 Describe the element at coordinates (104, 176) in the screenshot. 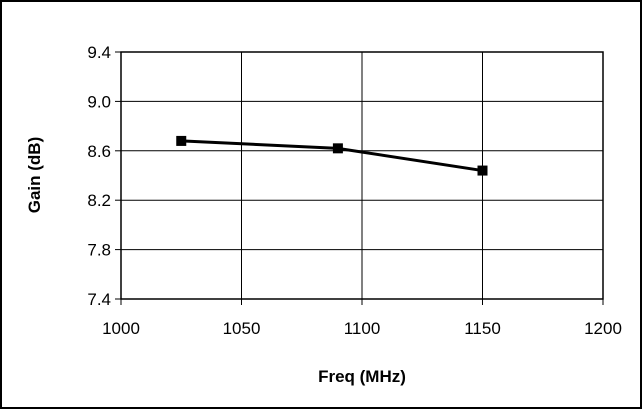

I see `y-axis-ticks: 9.4 9.0 8.6 8.2 7.8 7.4` at that location.